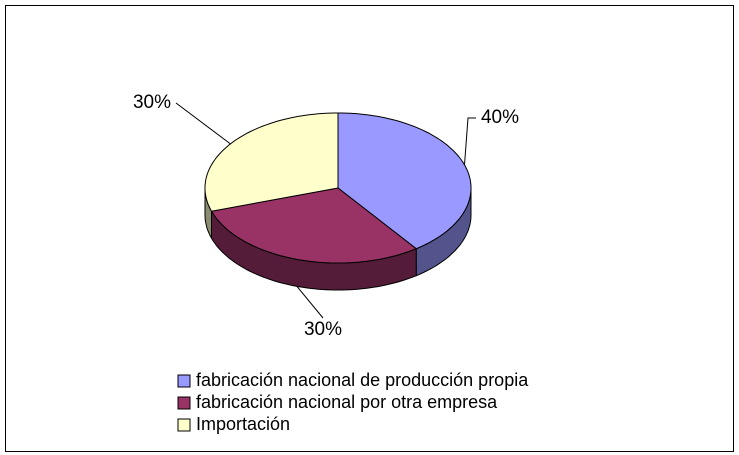 This screenshot has height=455, width=739. What do you see at coordinates (243, 424) in the screenshot?
I see `legend-label: Importación` at bounding box center [243, 424].